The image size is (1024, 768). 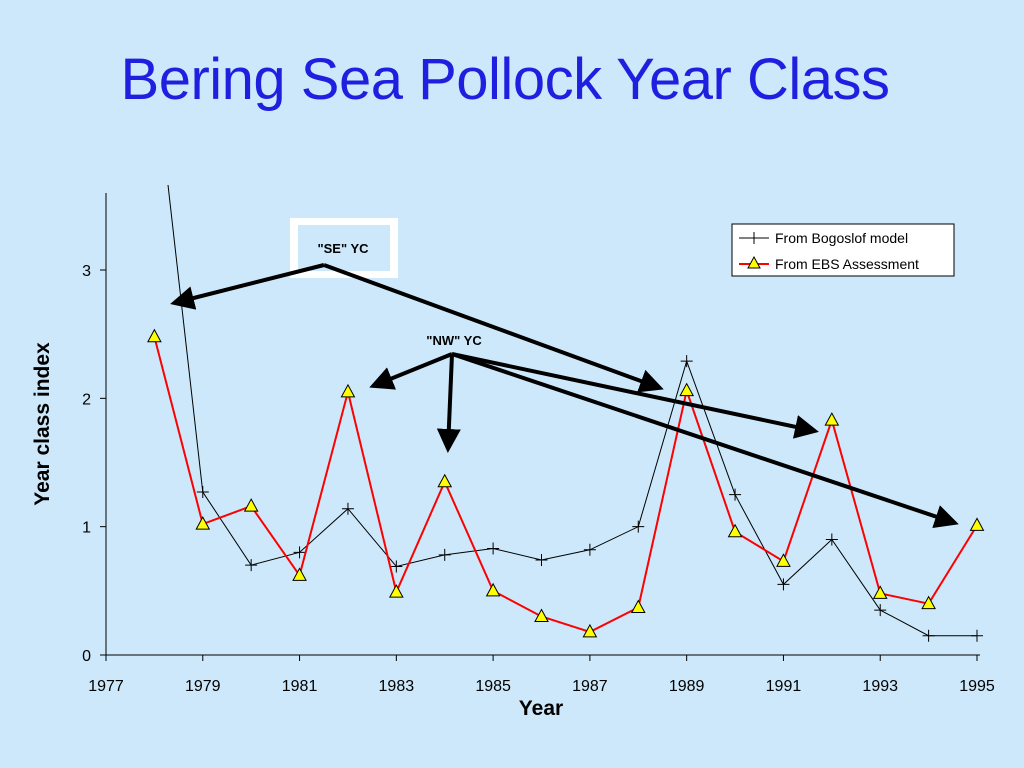 I want to click on se-annotation: "SE" YC, so click(x=417, y=305).